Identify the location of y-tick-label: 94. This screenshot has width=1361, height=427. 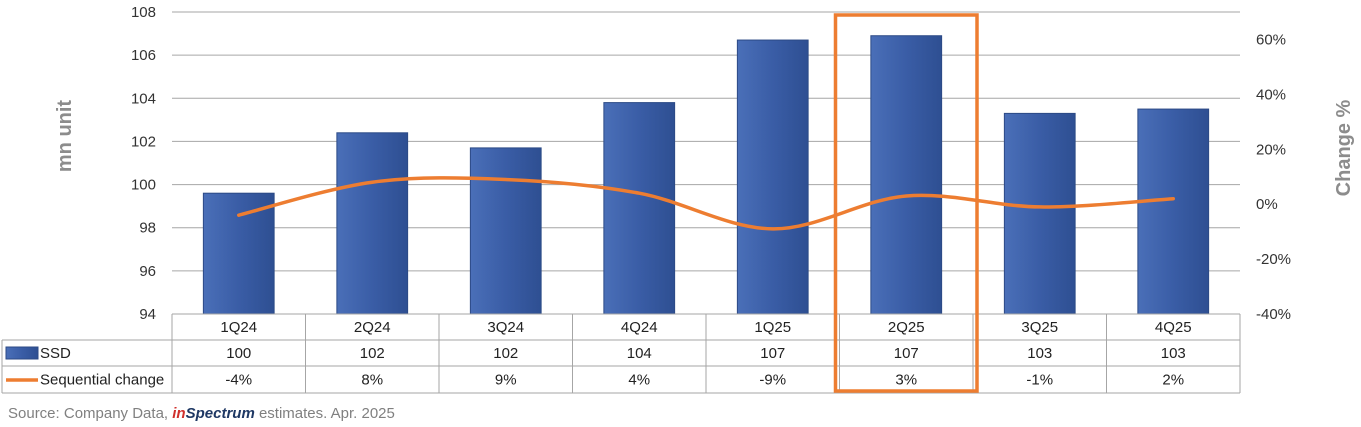
(147, 314).